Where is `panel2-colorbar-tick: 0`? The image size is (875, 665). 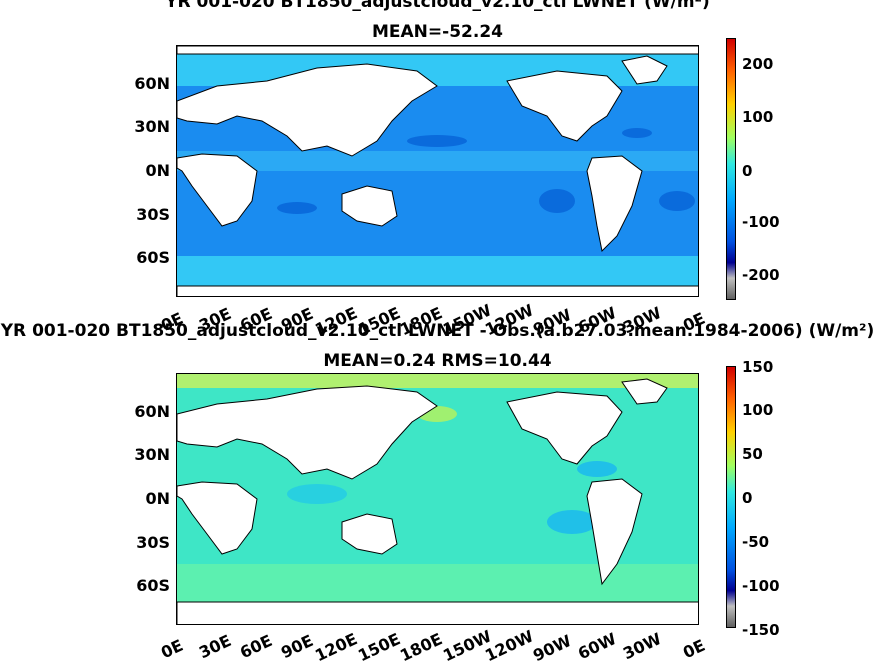
panel2-colorbar-tick: 0 is located at coordinates (747, 498).